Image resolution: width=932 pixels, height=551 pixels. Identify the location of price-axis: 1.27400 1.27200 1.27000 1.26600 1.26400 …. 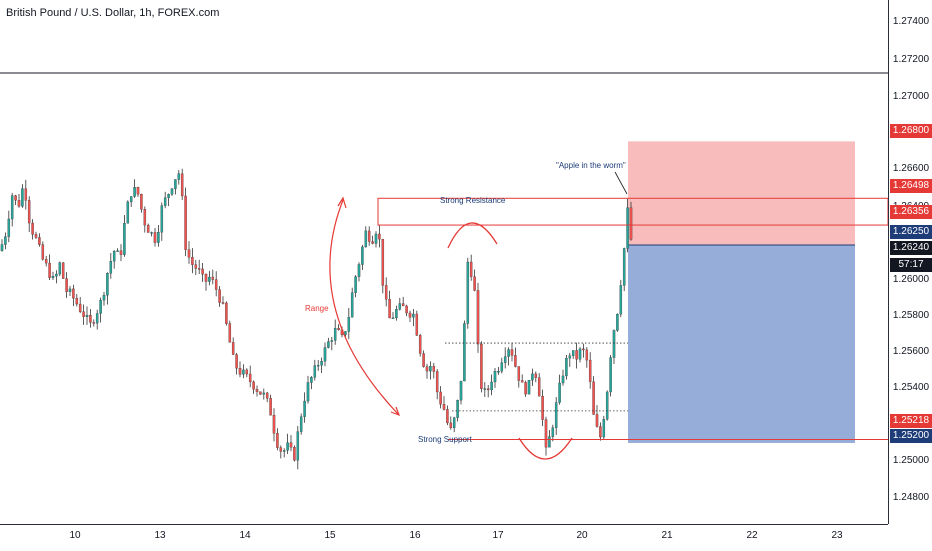
(910, 262).